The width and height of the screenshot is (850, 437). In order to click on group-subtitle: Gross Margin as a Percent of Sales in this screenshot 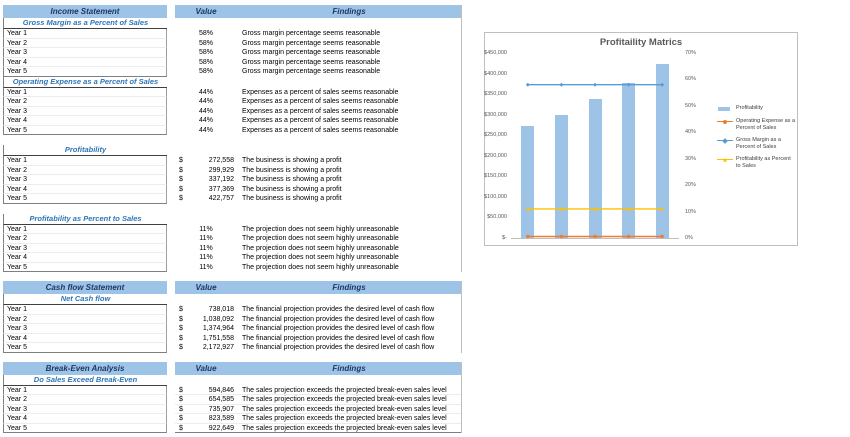, I will do `click(85, 23)`.